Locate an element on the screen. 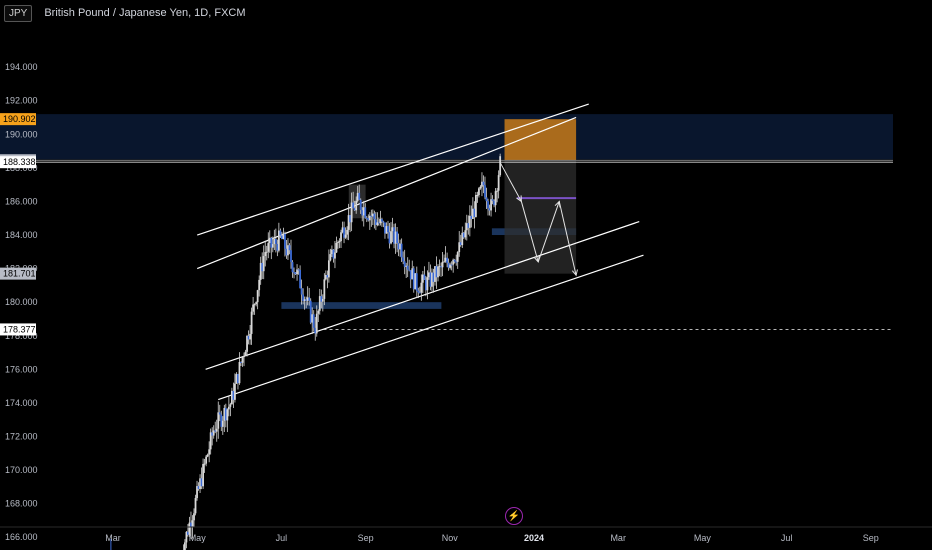 The height and width of the screenshot is (550, 932). lightning-bolt-icon: ⚡ is located at coordinates (513, 516).